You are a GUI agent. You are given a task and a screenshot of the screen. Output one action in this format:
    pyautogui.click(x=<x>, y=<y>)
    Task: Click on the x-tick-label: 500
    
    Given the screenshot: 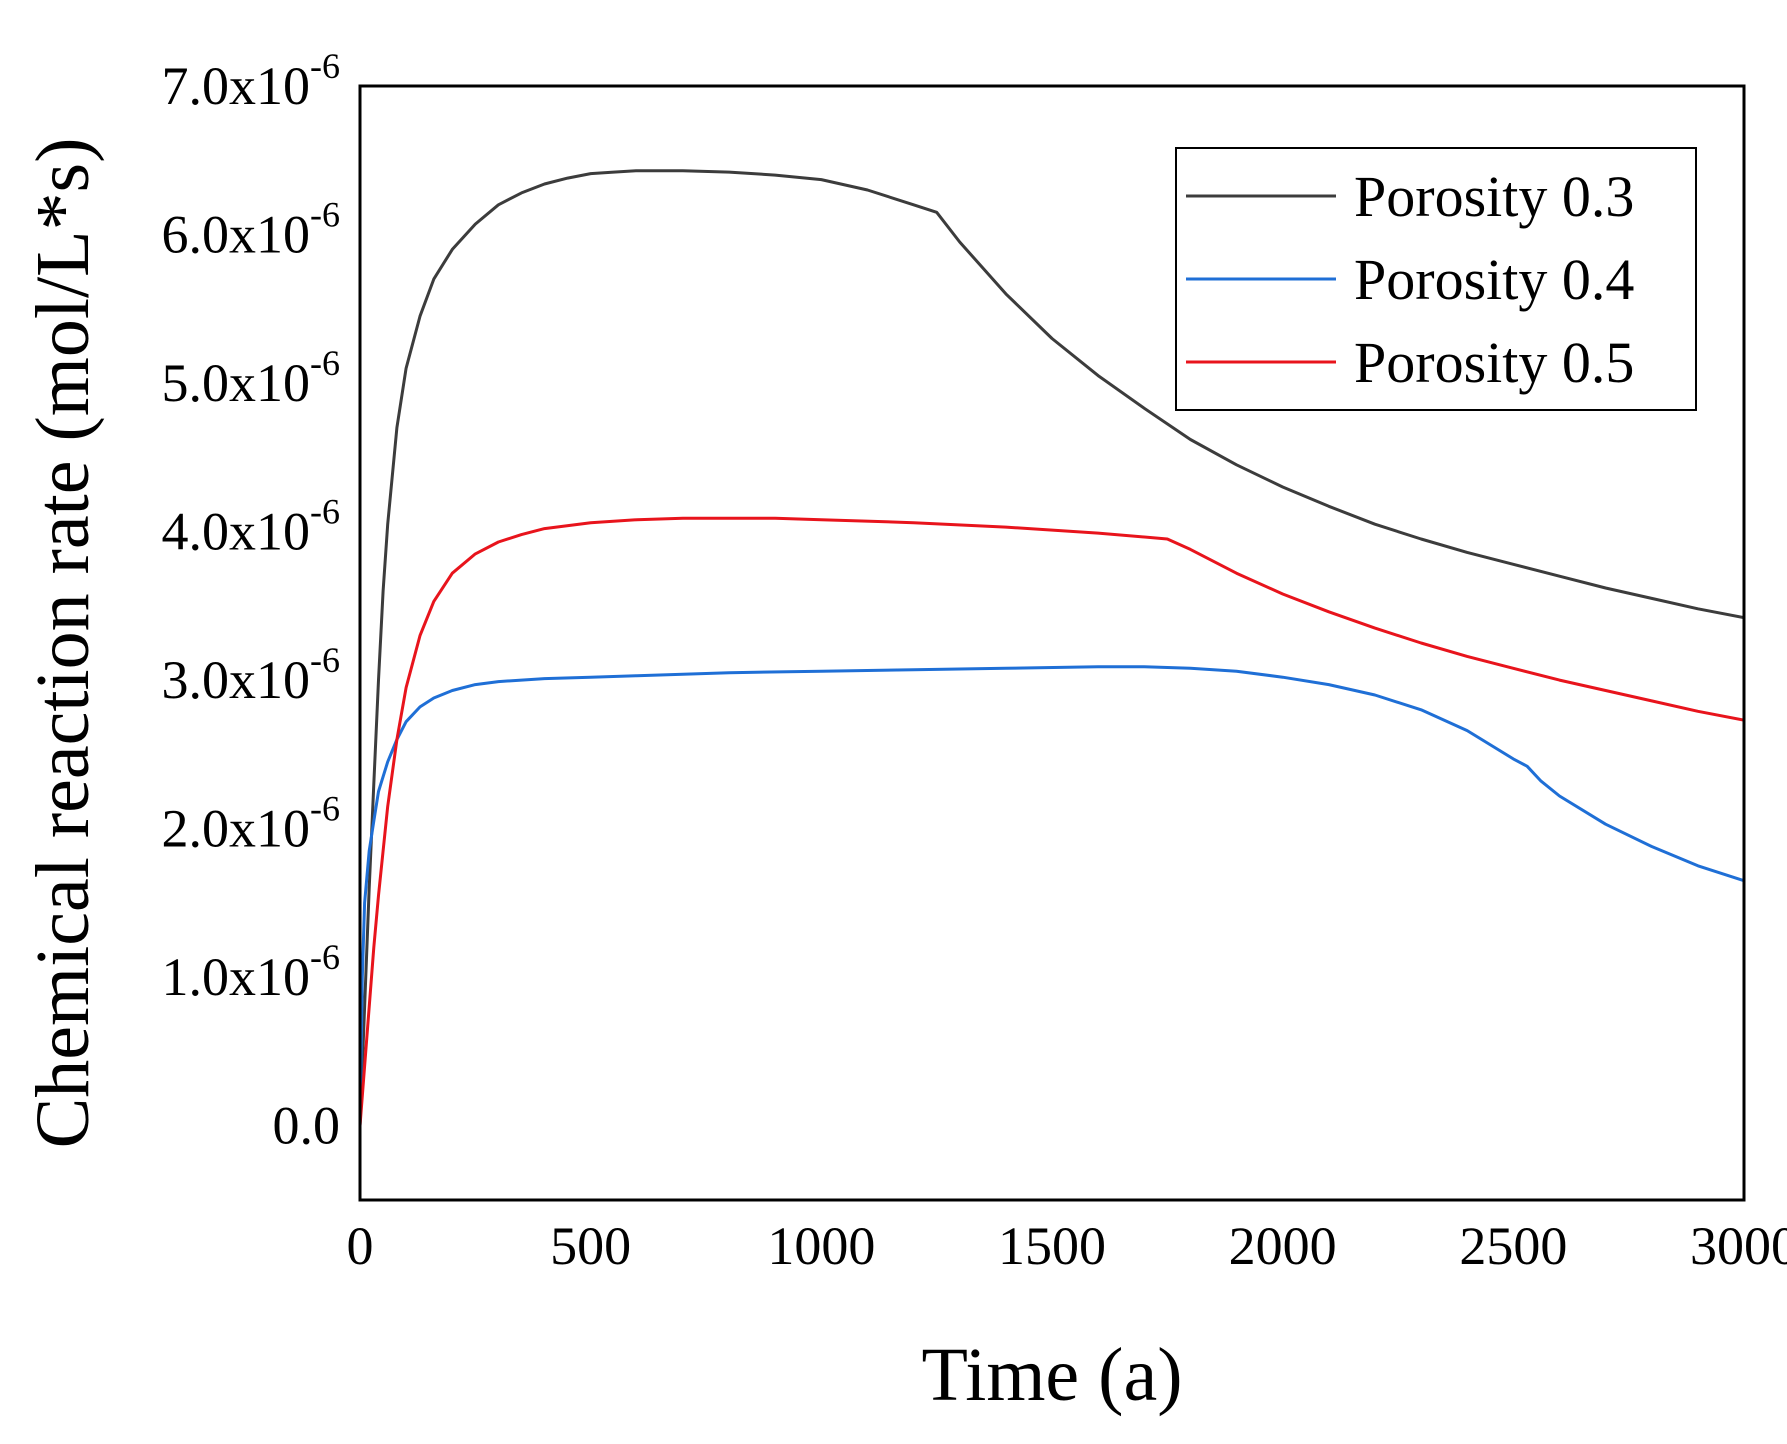 What is the action you would take?
    pyautogui.click(x=590, y=1246)
    